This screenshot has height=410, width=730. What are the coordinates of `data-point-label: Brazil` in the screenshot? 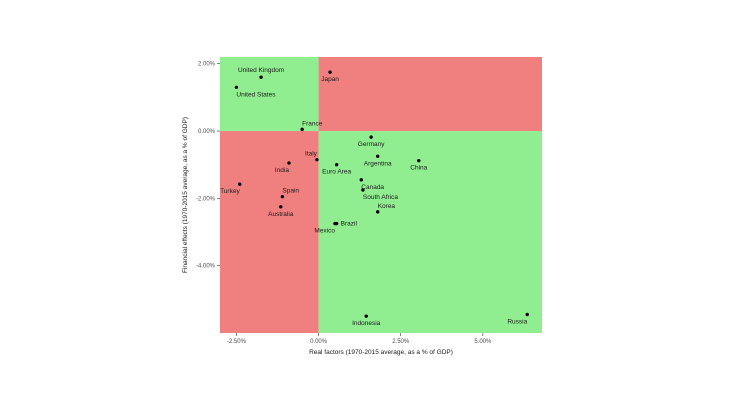 It's located at (349, 224).